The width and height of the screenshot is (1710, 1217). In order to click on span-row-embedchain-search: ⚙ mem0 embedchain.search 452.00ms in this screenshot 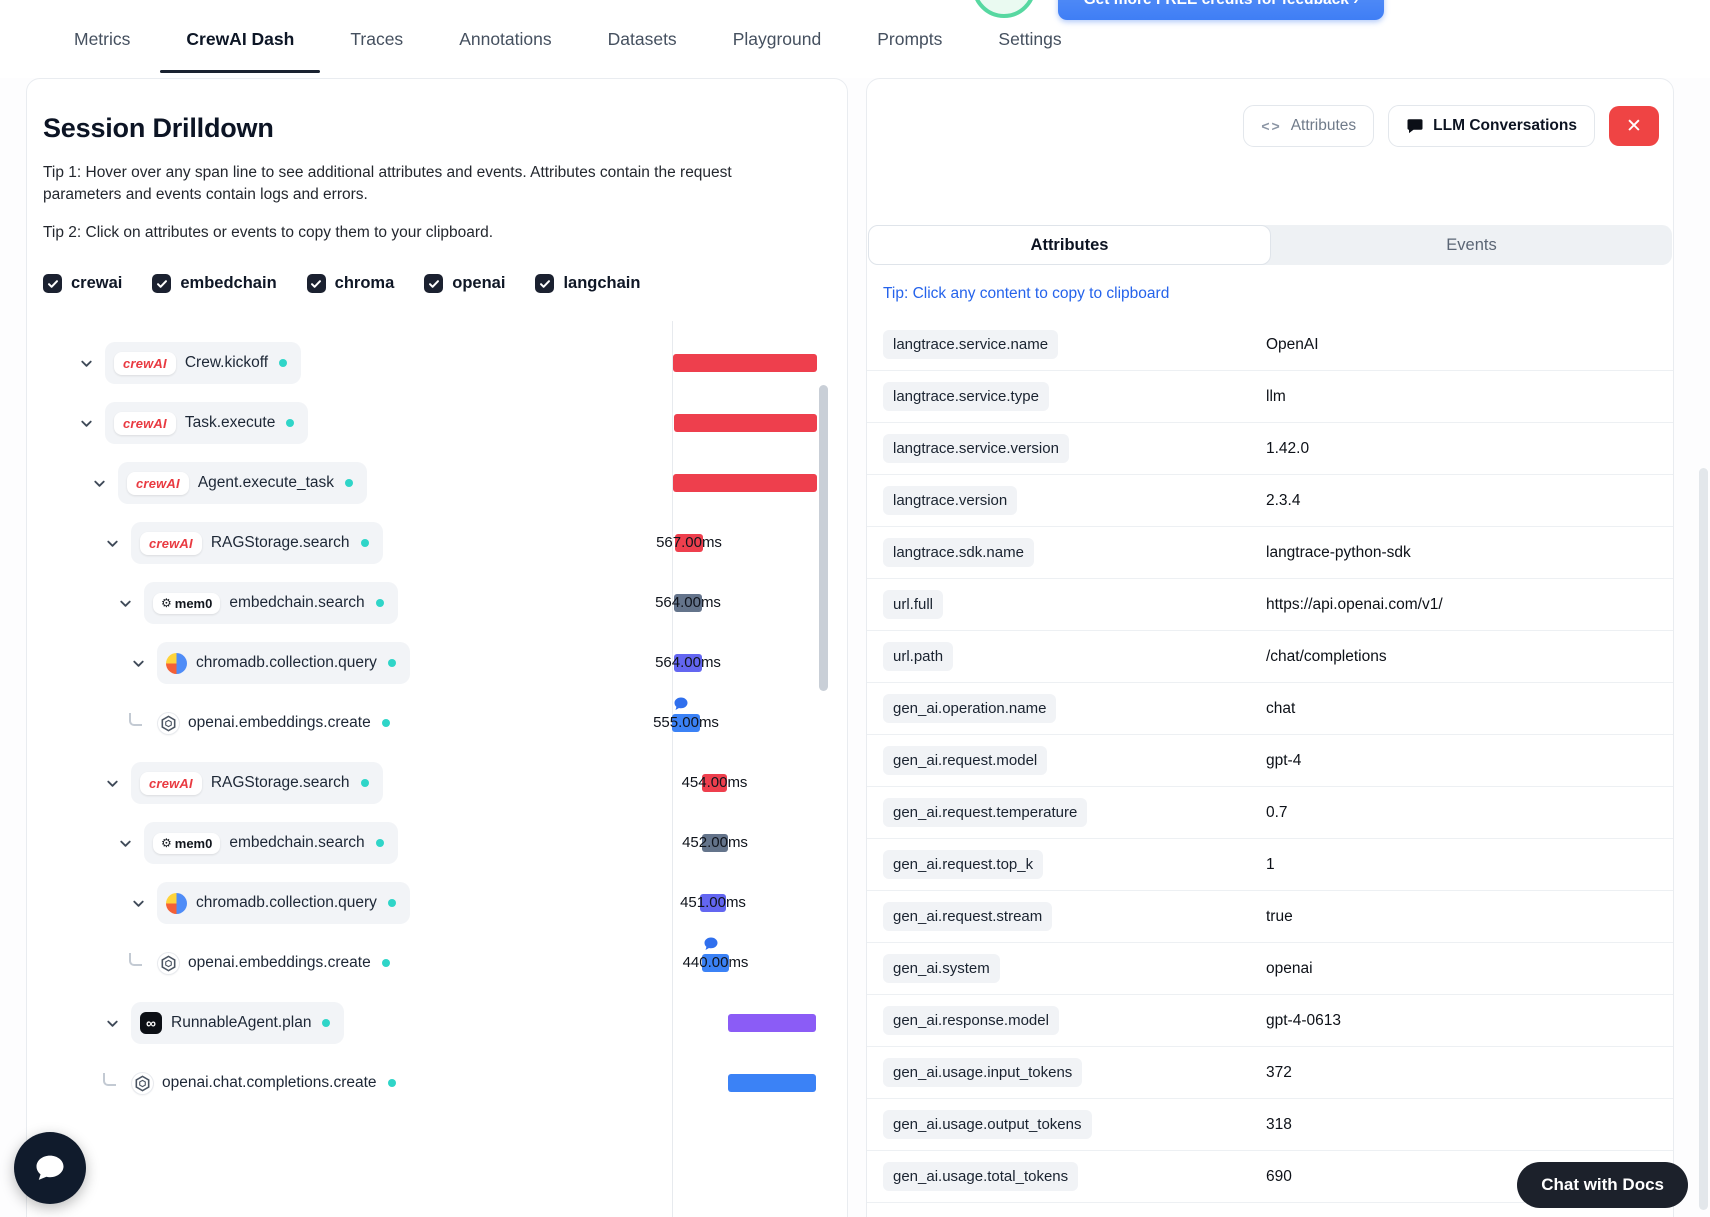, I will do `click(437, 843)`.